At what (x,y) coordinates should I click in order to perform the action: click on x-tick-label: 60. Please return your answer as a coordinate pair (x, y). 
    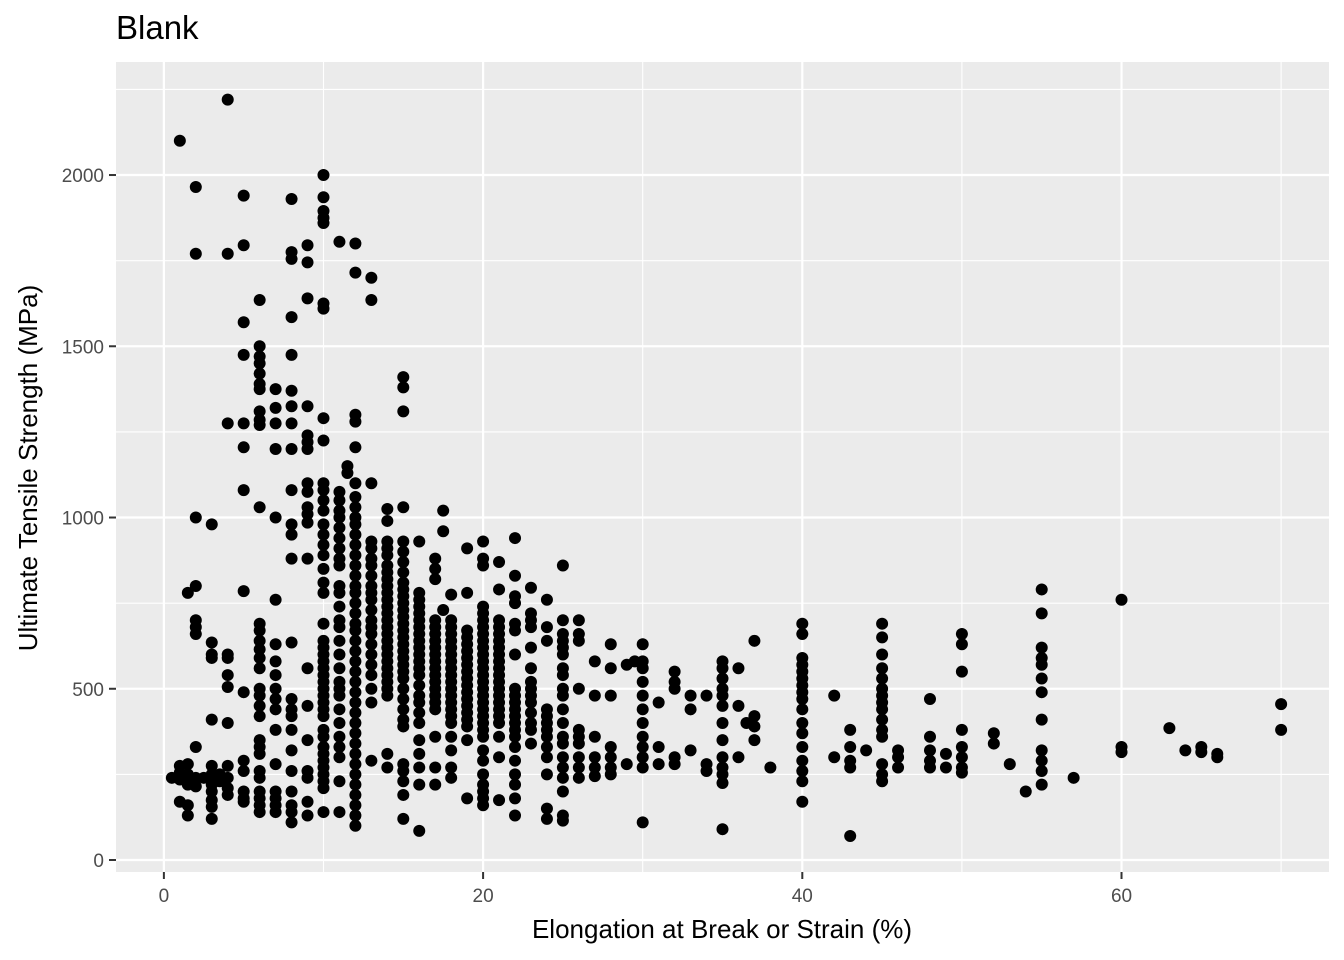
    Looking at the image, I should click on (1121, 896).